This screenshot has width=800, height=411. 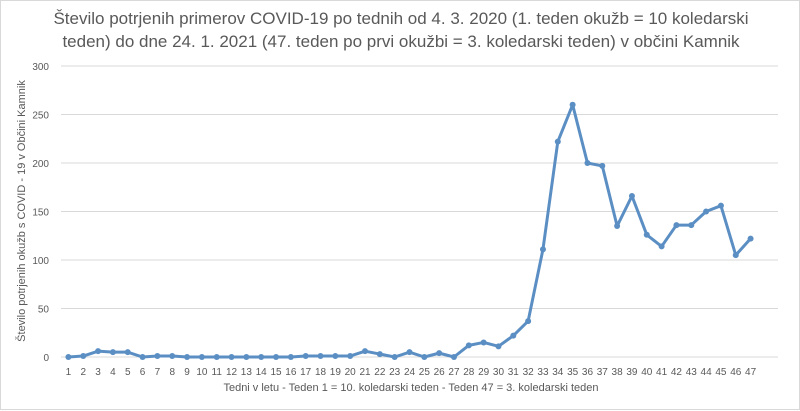 What do you see at coordinates (736, 372) in the screenshot?
I see `x-tick-label: 46` at bounding box center [736, 372].